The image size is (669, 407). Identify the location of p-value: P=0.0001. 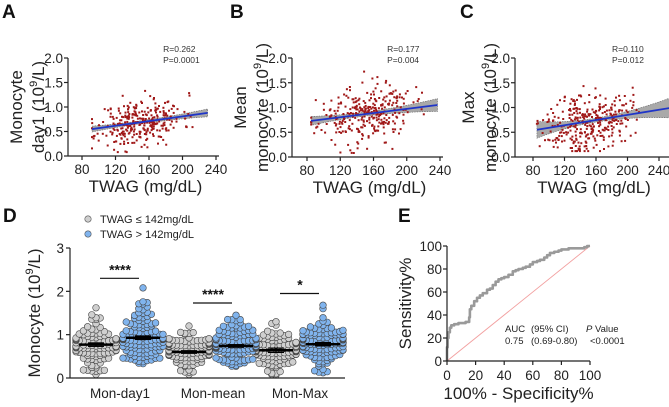
(181, 60).